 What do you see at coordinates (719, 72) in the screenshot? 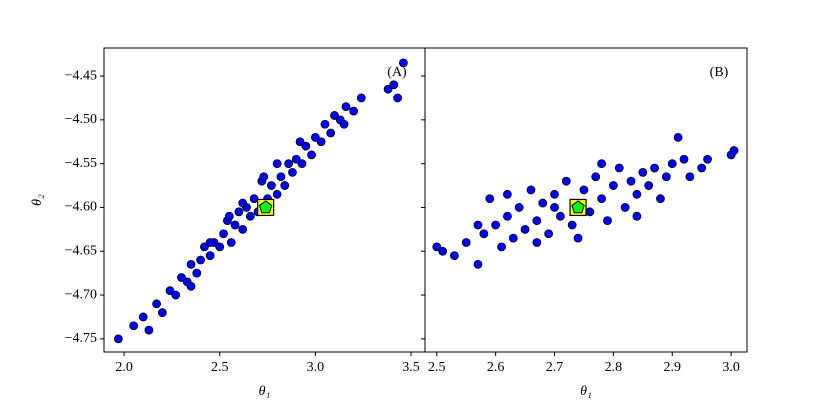
I see `panel-annotation: (B)` at bounding box center [719, 72].